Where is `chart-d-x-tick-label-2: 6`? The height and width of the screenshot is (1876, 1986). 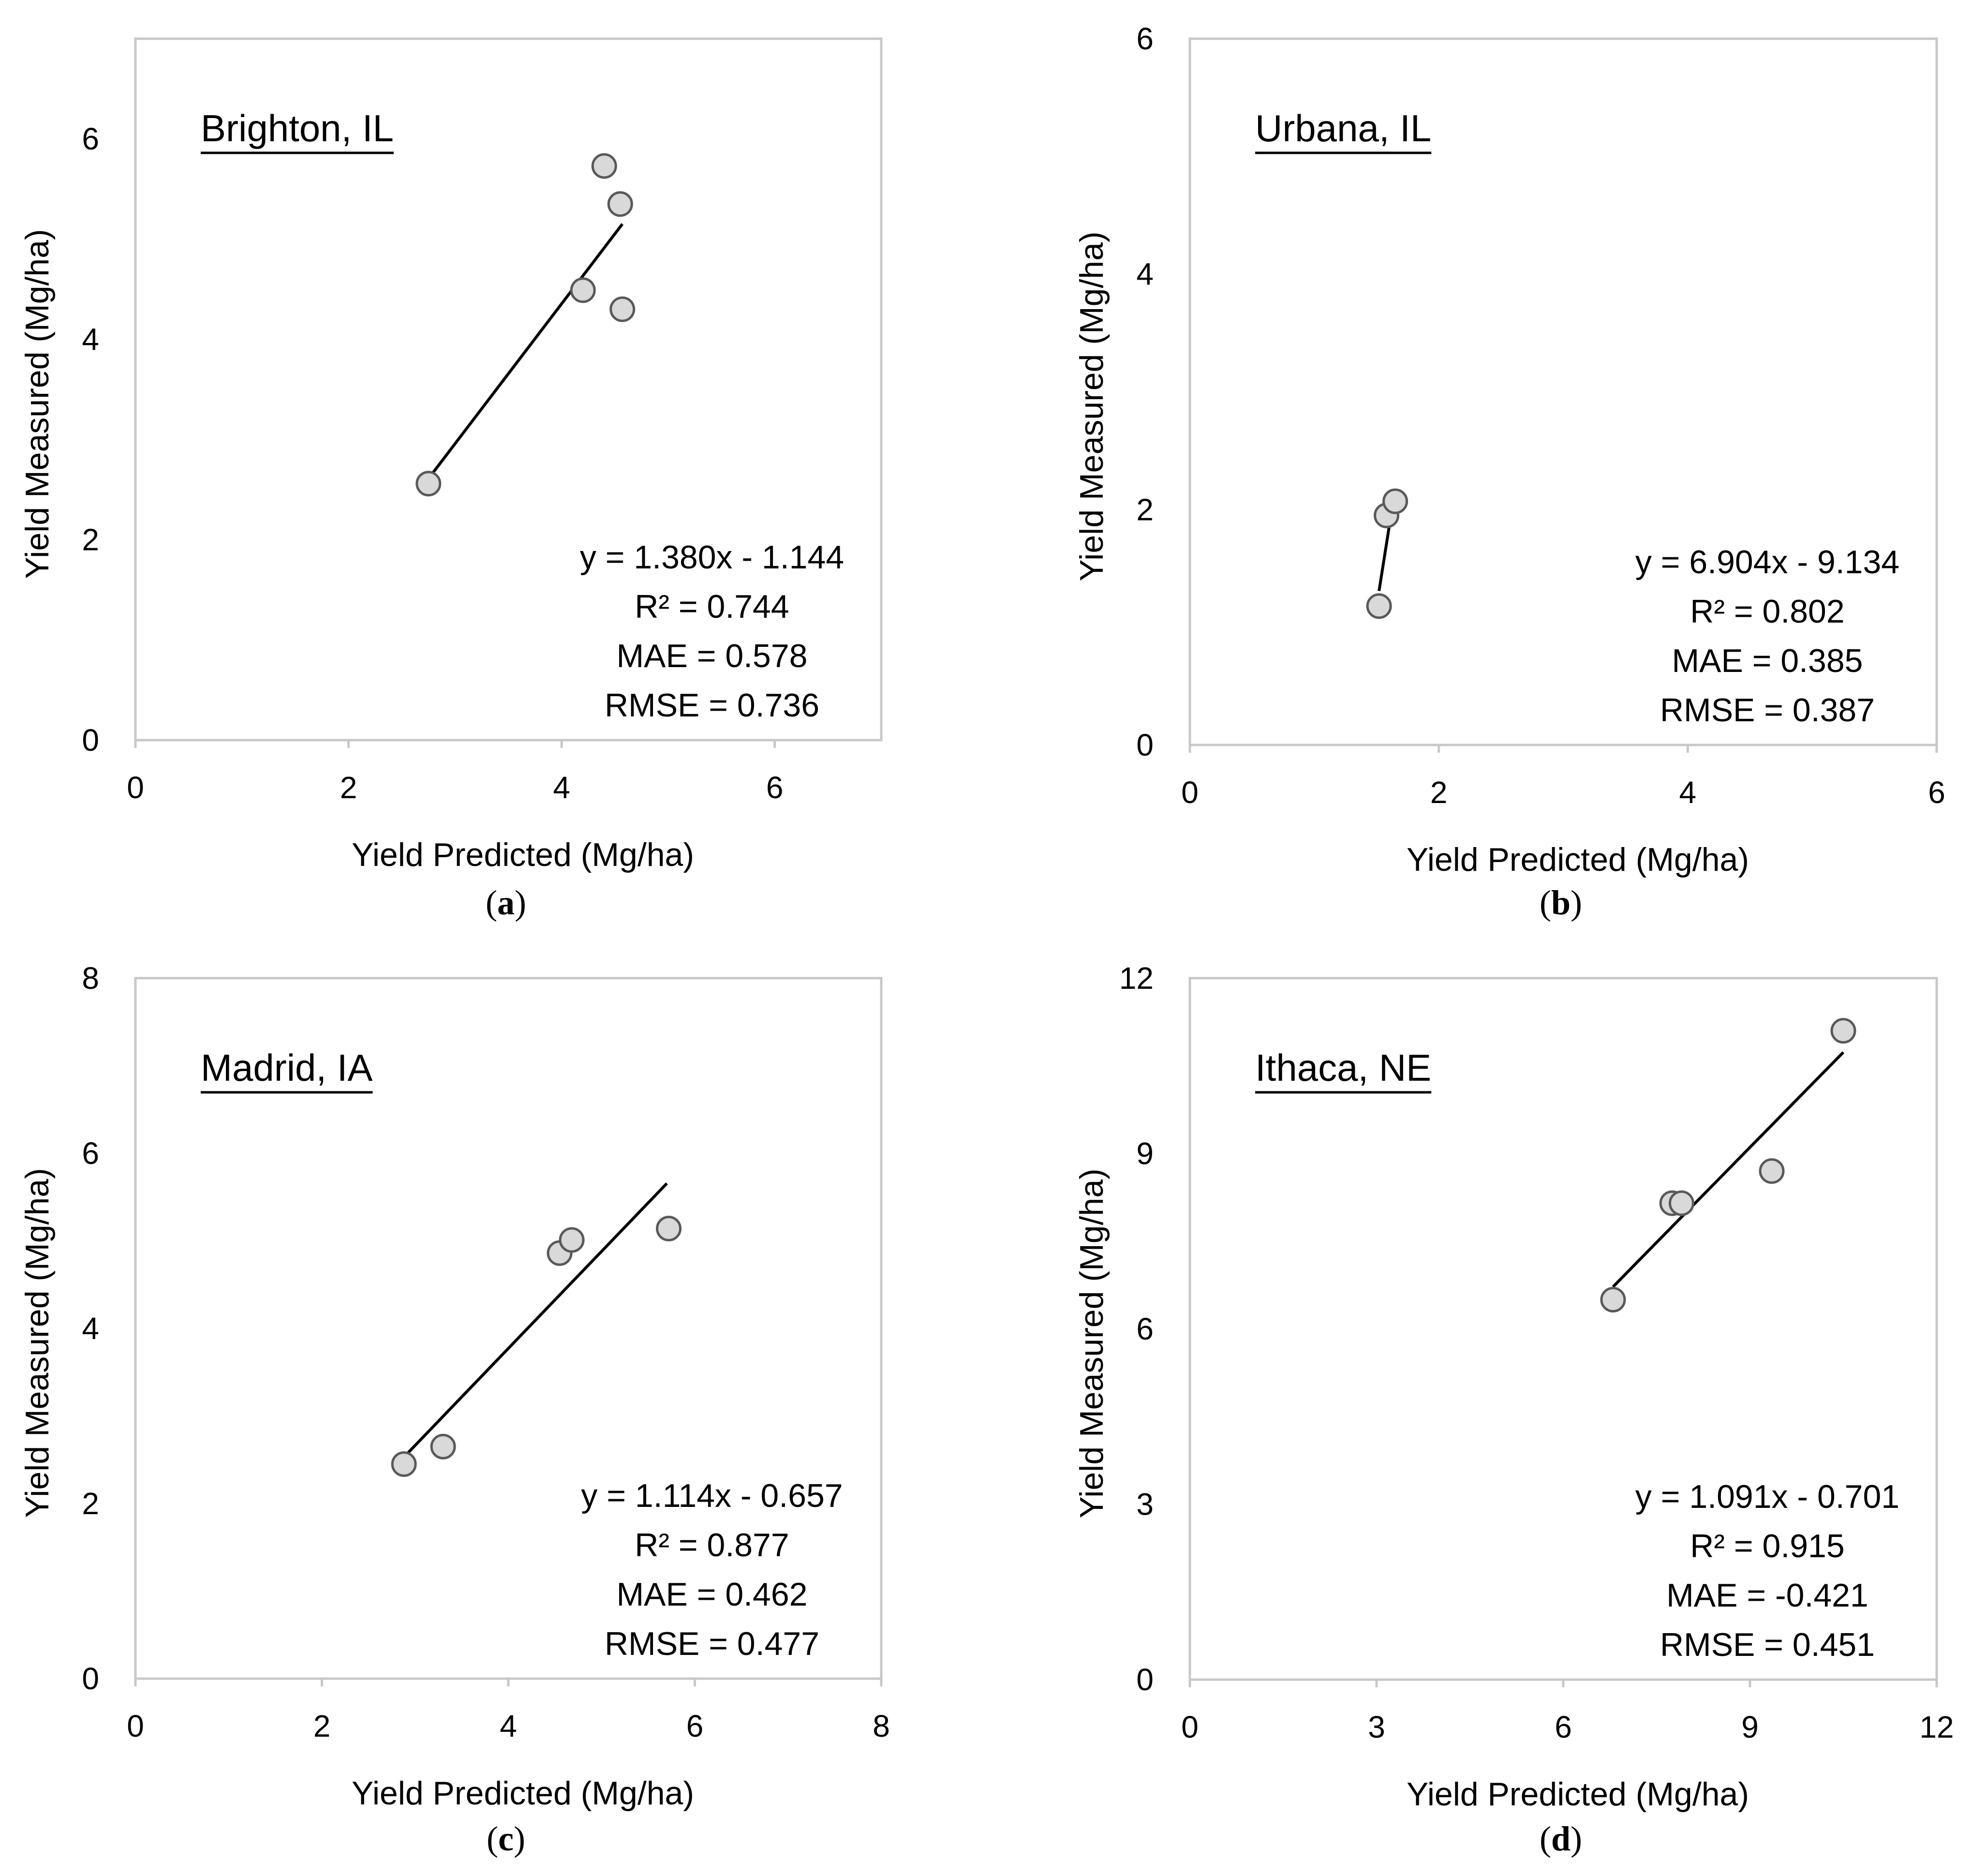
chart-d-x-tick-label-2: 6 is located at coordinates (1564, 1727).